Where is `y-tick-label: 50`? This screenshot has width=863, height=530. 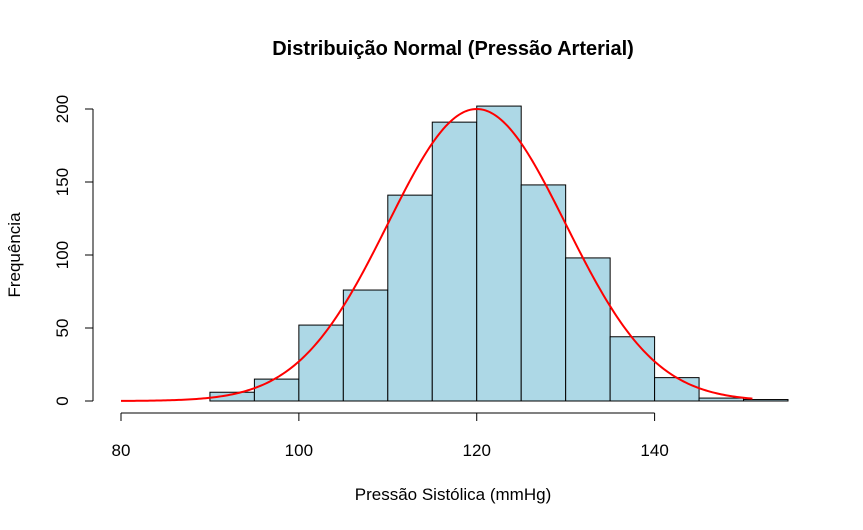
y-tick-label: 50 is located at coordinates (62, 328).